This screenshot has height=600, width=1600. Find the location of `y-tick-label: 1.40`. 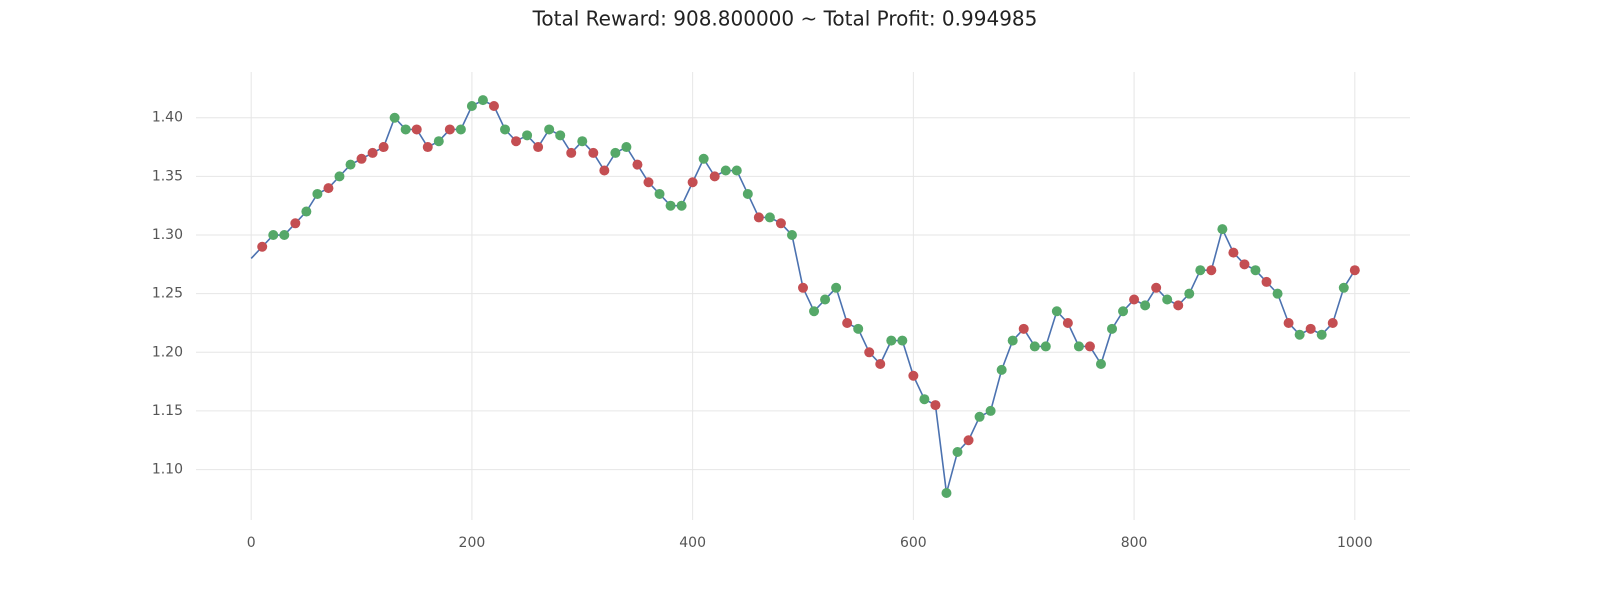

y-tick-label: 1.40 is located at coordinates (167, 118).